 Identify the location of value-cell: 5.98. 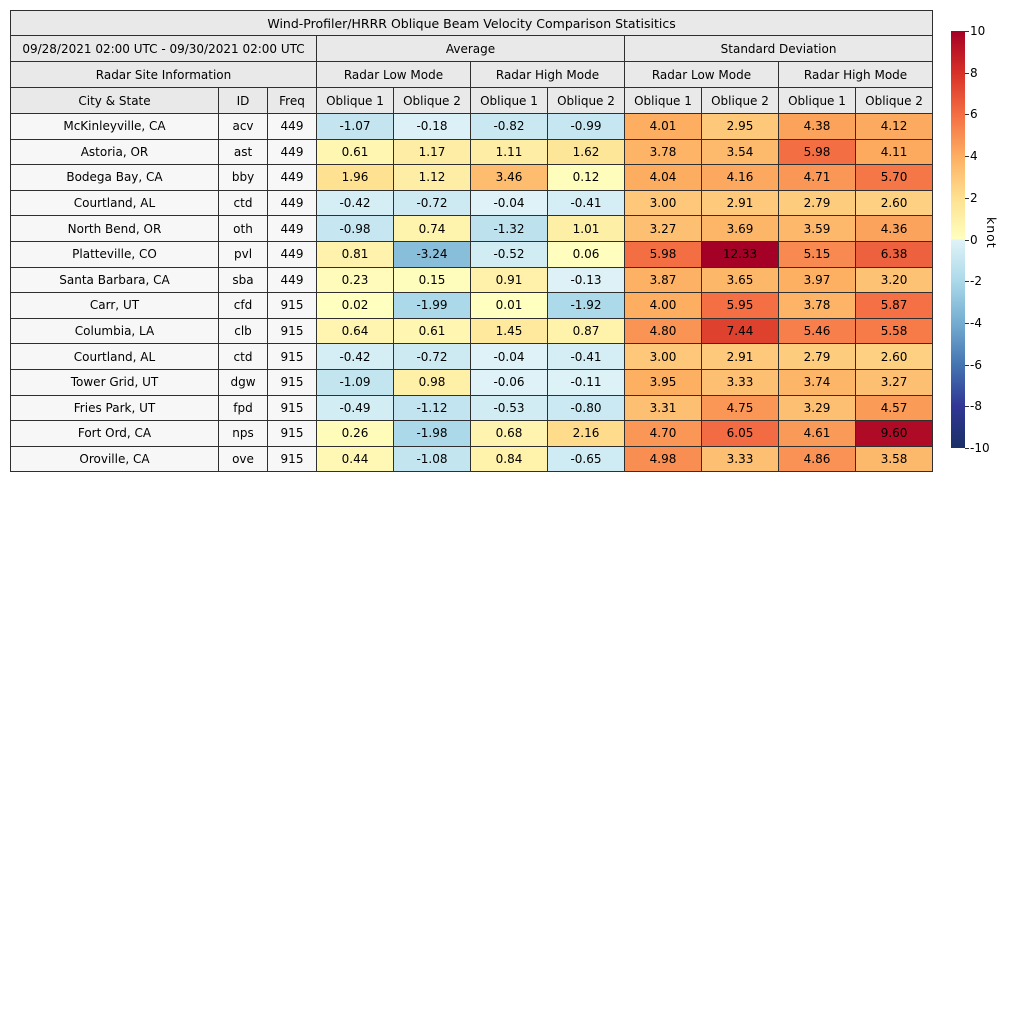
(817, 152).